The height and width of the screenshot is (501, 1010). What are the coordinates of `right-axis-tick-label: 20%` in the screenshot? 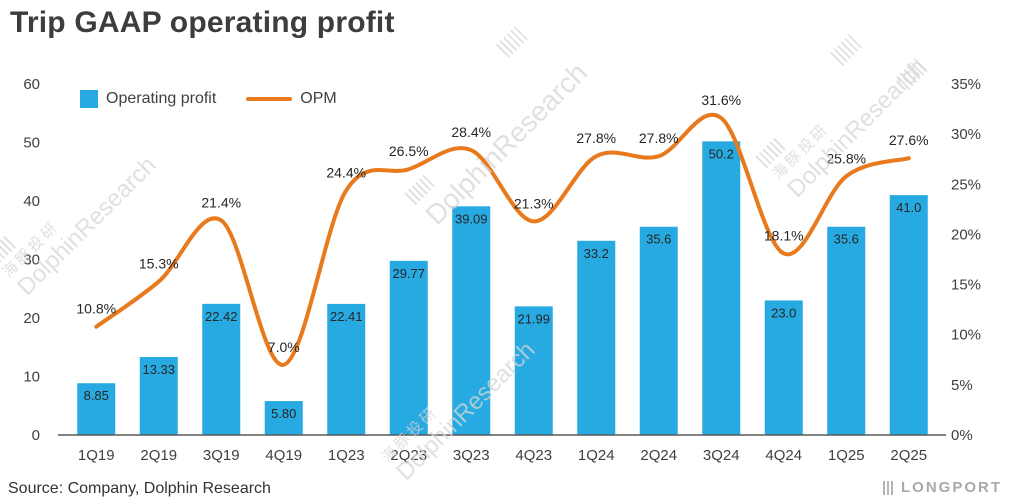 It's located at (966, 234).